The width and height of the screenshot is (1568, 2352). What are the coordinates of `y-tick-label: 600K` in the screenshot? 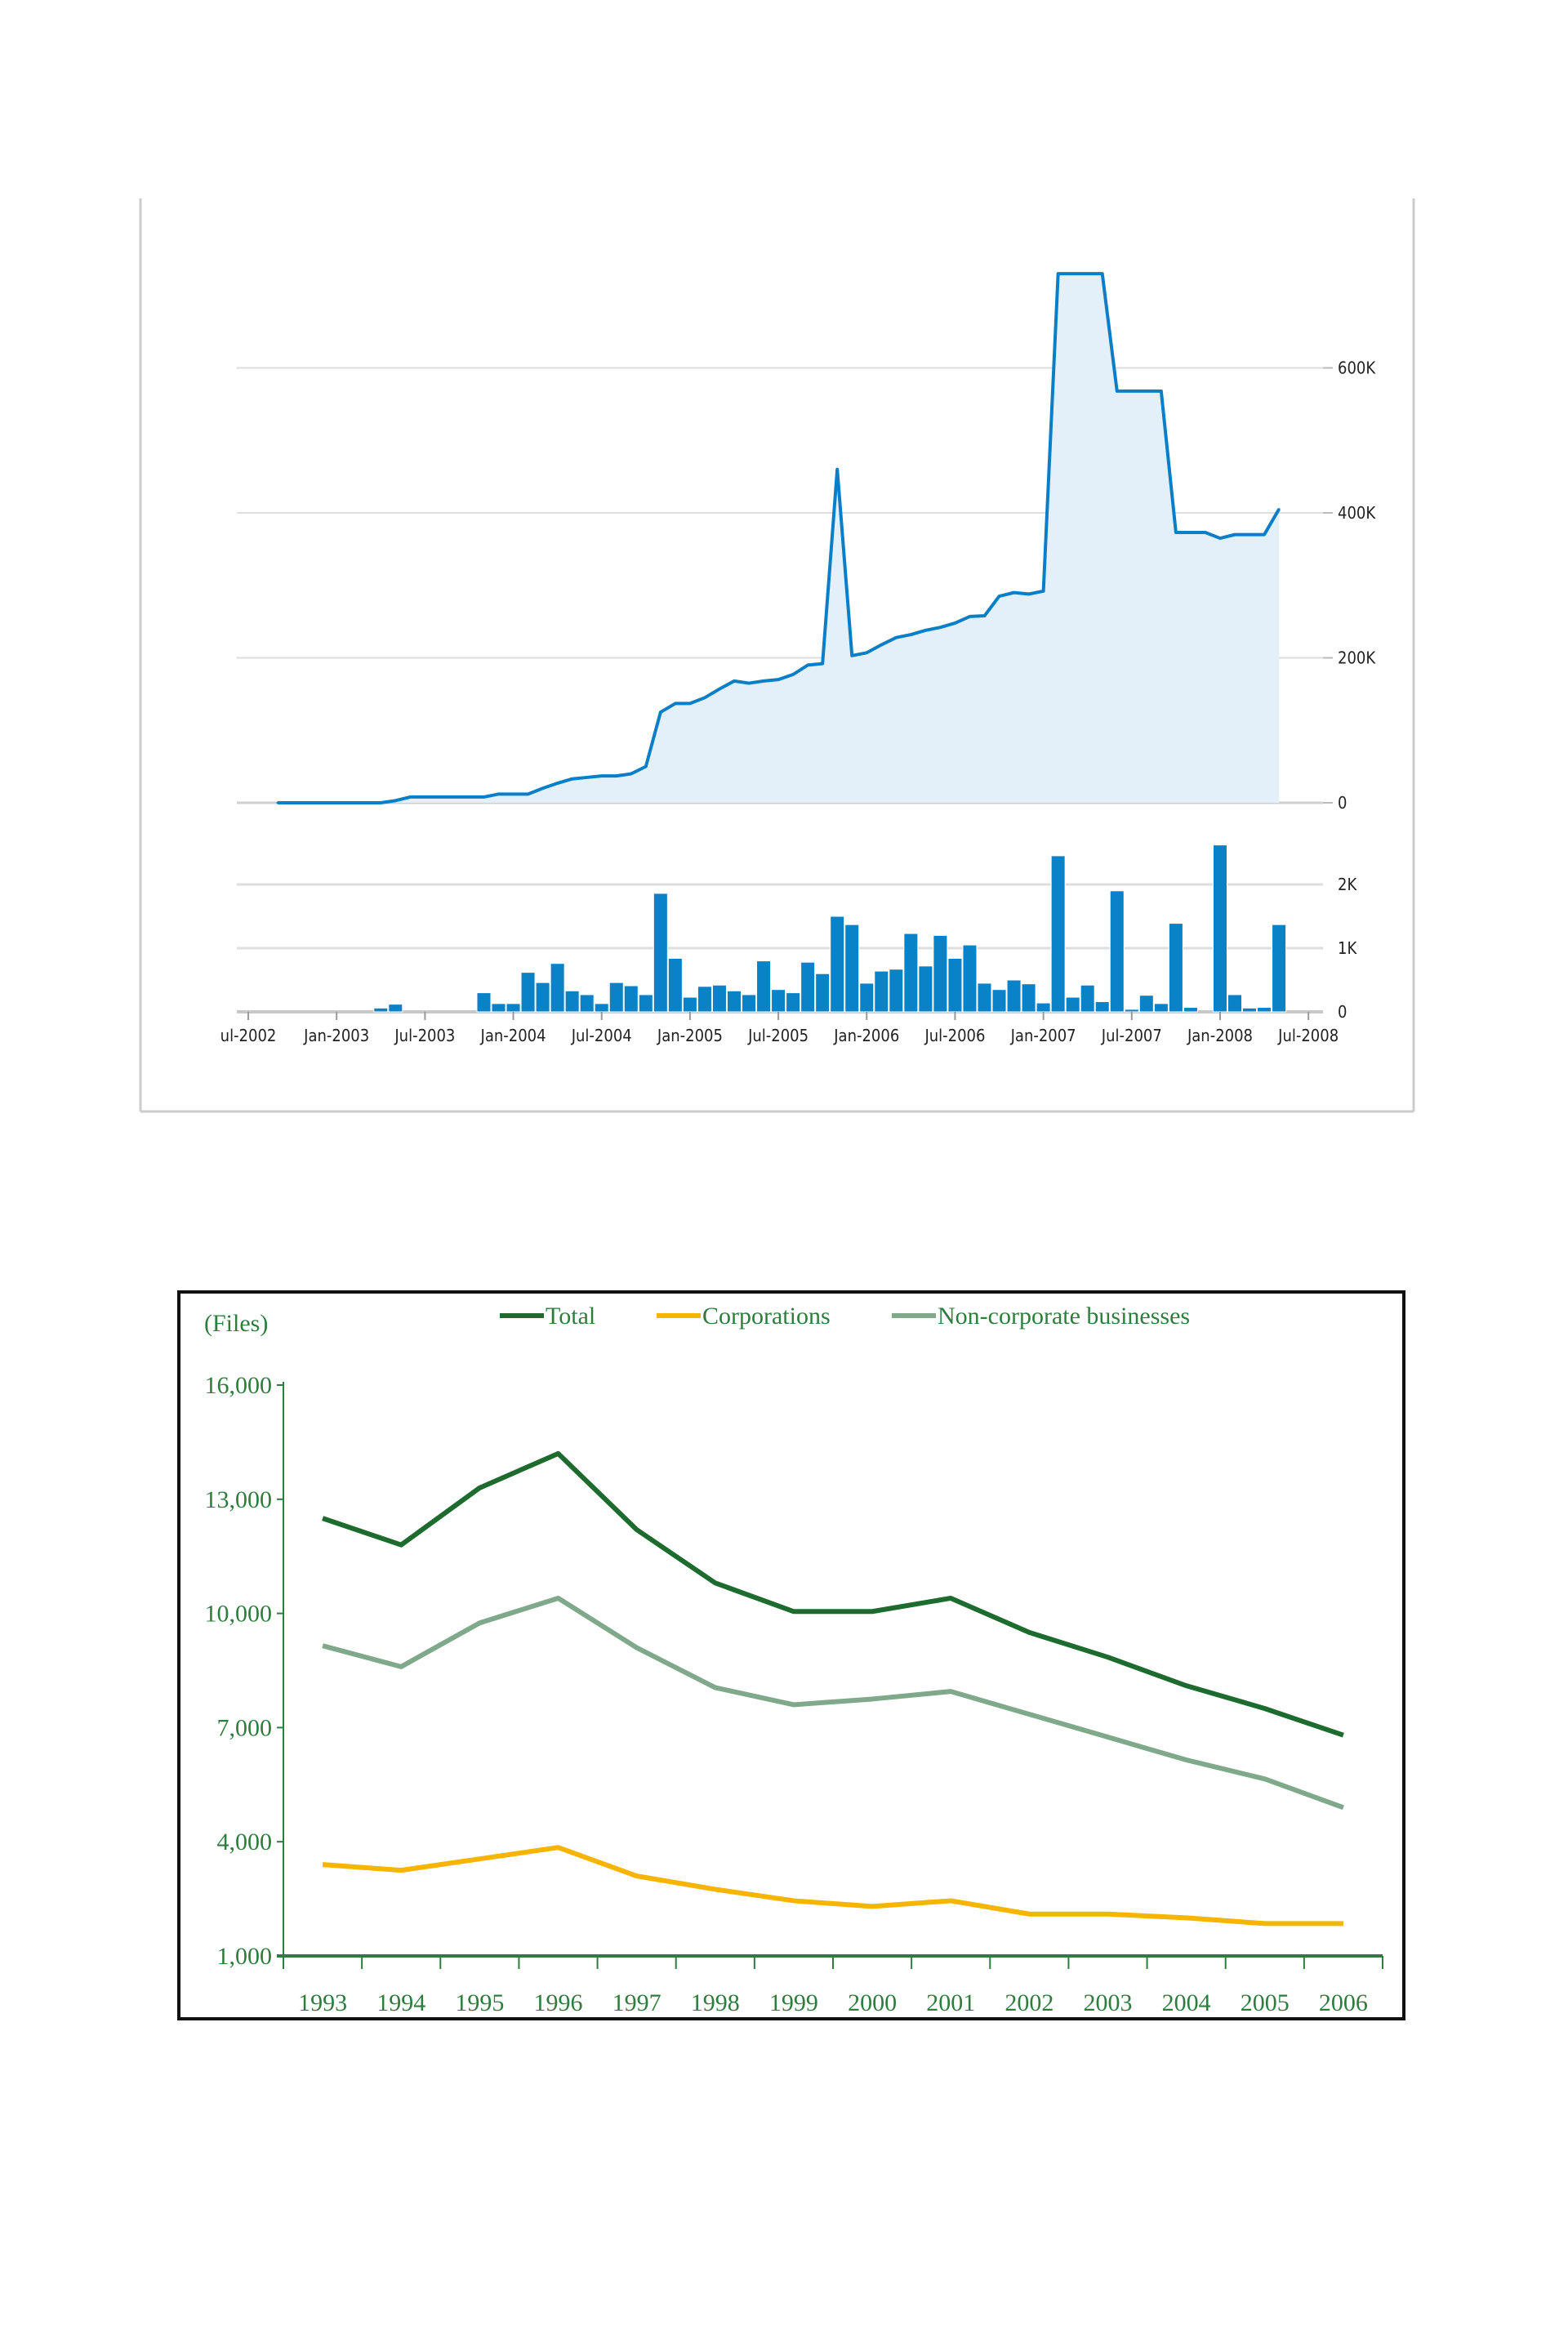 It's located at (1357, 368).